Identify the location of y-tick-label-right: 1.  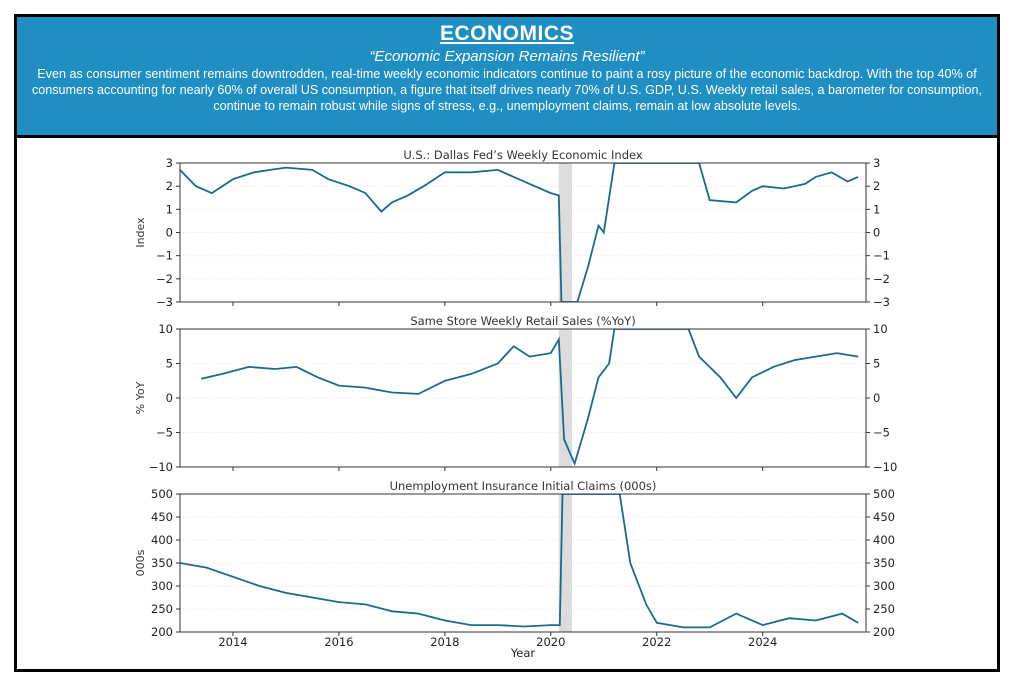
(876, 209).